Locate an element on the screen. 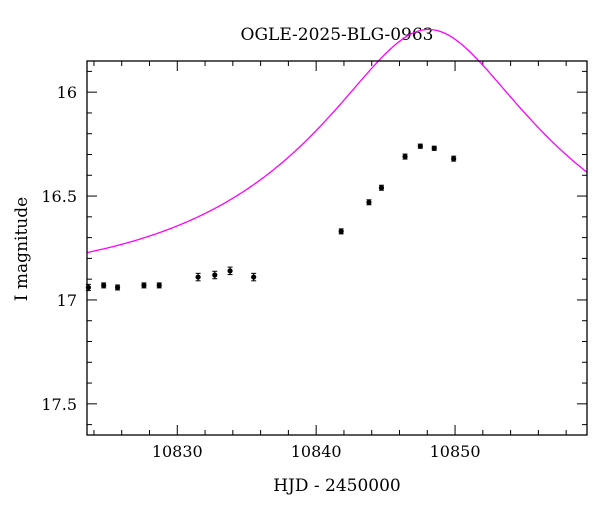 The image size is (600, 512). y-tick-label: 16 is located at coordinates (67, 92).